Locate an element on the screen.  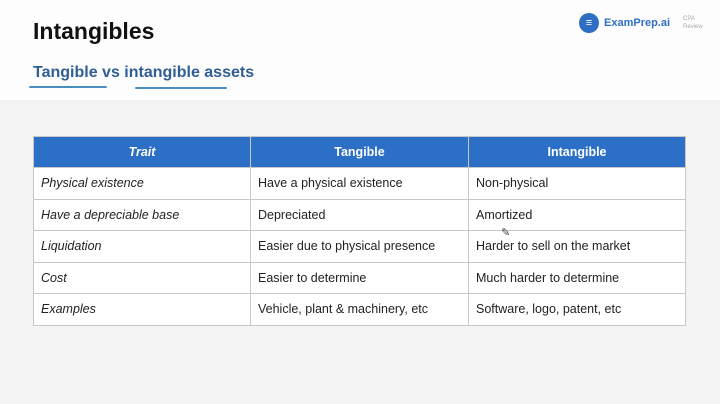
header-intangible: Intangible is located at coordinates (577, 152).